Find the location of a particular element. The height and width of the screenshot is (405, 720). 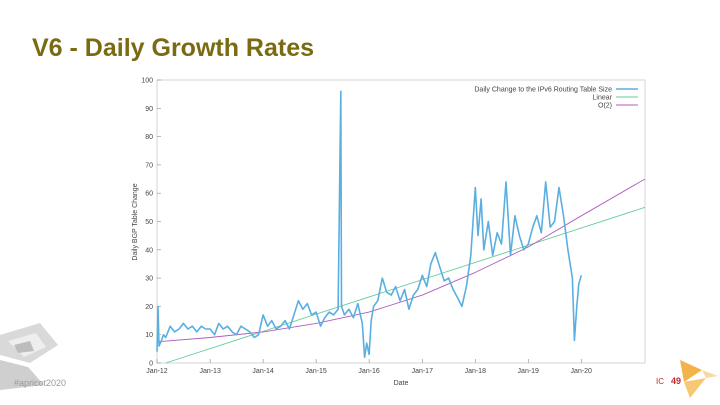

y-axis-label: Daily BGP Table Change is located at coordinates (135, 221).